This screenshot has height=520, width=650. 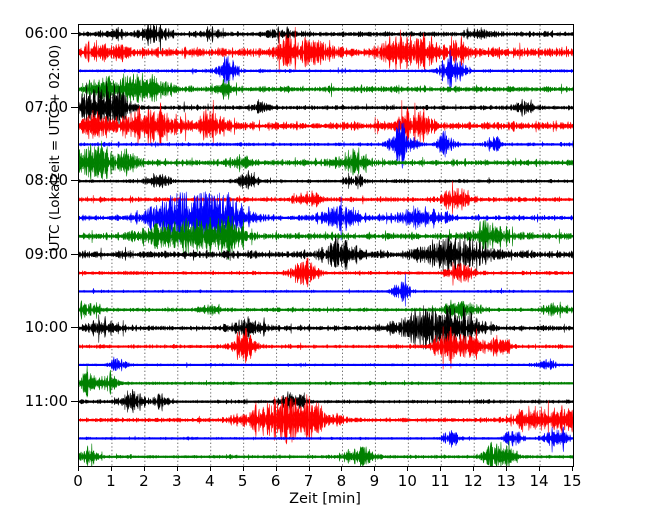 What do you see at coordinates (327, 482) in the screenshot?
I see `x-axis-tick-labels: 0 1 2 3 4 5 6 7 8 9 10 11 12 13 14 15` at bounding box center [327, 482].